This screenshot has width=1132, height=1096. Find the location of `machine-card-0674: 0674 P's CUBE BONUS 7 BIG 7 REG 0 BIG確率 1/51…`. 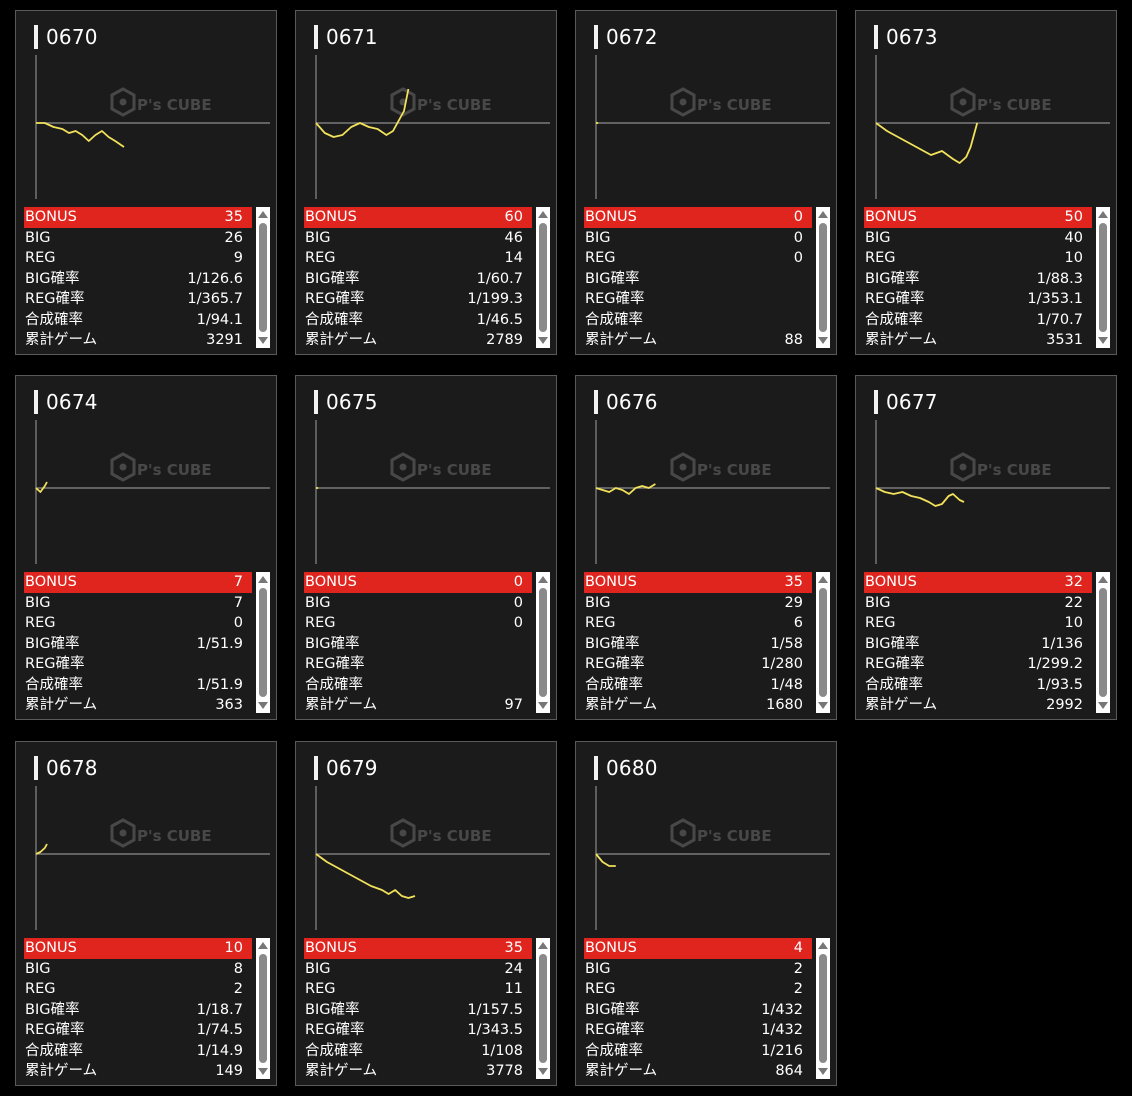

machine-card-0674: 0674 P's CUBE BONUS 7 BIG 7 REG 0 BIG確率 1/51… is located at coordinates (146, 547).